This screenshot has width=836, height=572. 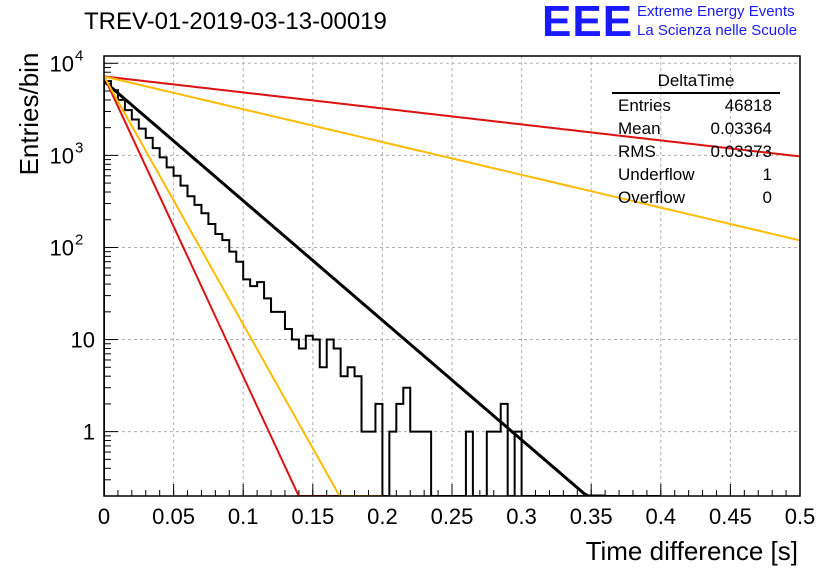 I want to click on stat-row-rms: RMS 0.03373, so click(x=696, y=151).